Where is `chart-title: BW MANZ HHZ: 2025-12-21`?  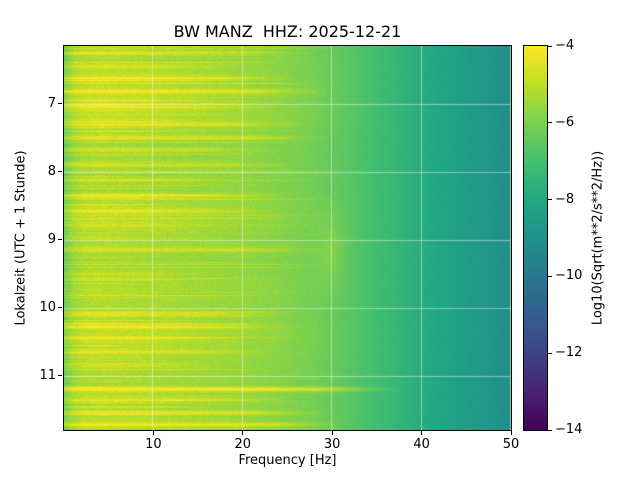 chart-title: BW MANZ HHZ: 2025-12-21 is located at coordinates (287, 31).